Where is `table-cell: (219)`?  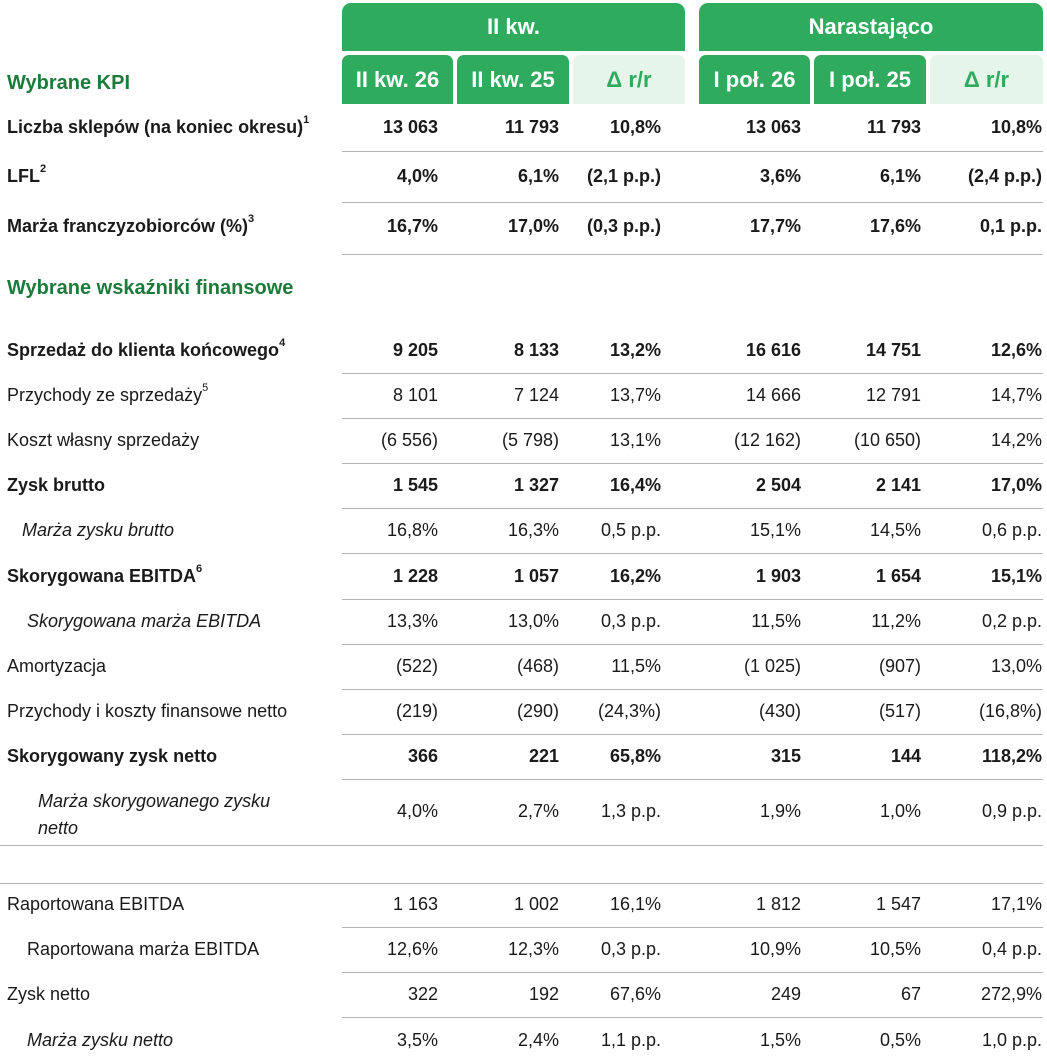
table-cell: (219) is located at coordinates (416, 711).